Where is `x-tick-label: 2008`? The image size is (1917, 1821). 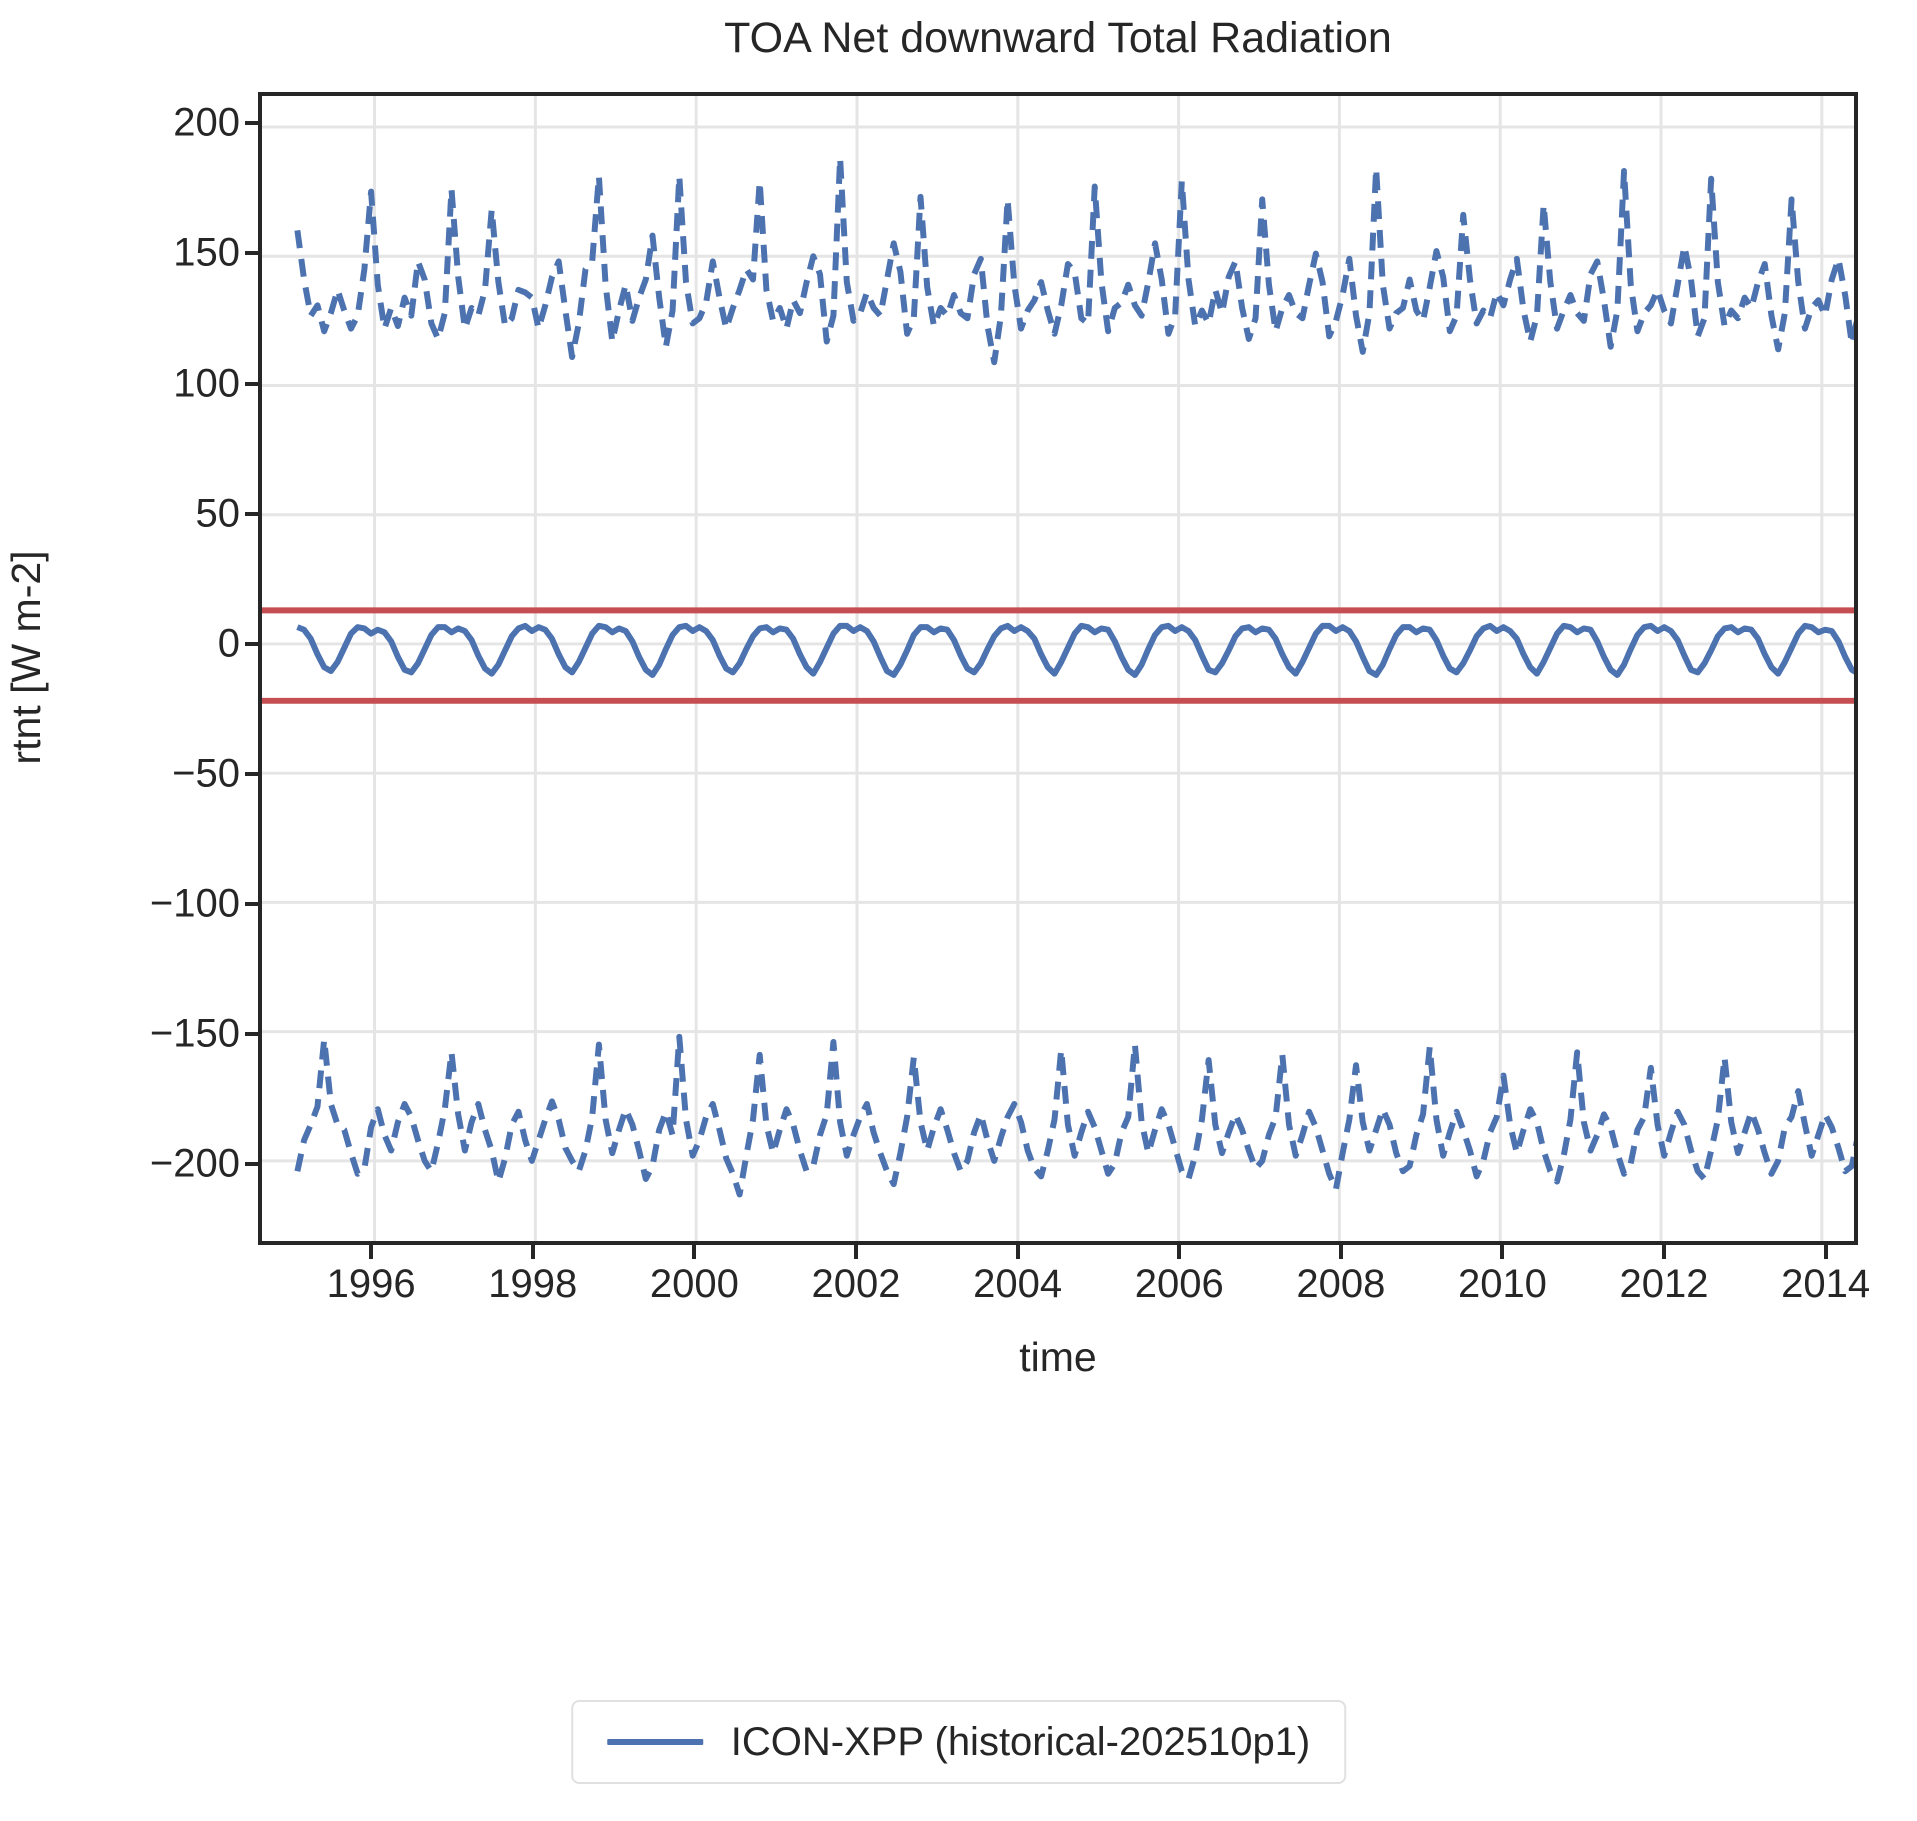 x-tick-label: 2008 is located at coordinates (1341, 1284).